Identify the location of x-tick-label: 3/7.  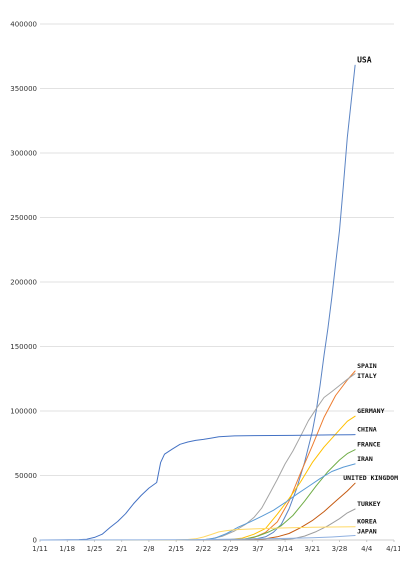
(257, 549).